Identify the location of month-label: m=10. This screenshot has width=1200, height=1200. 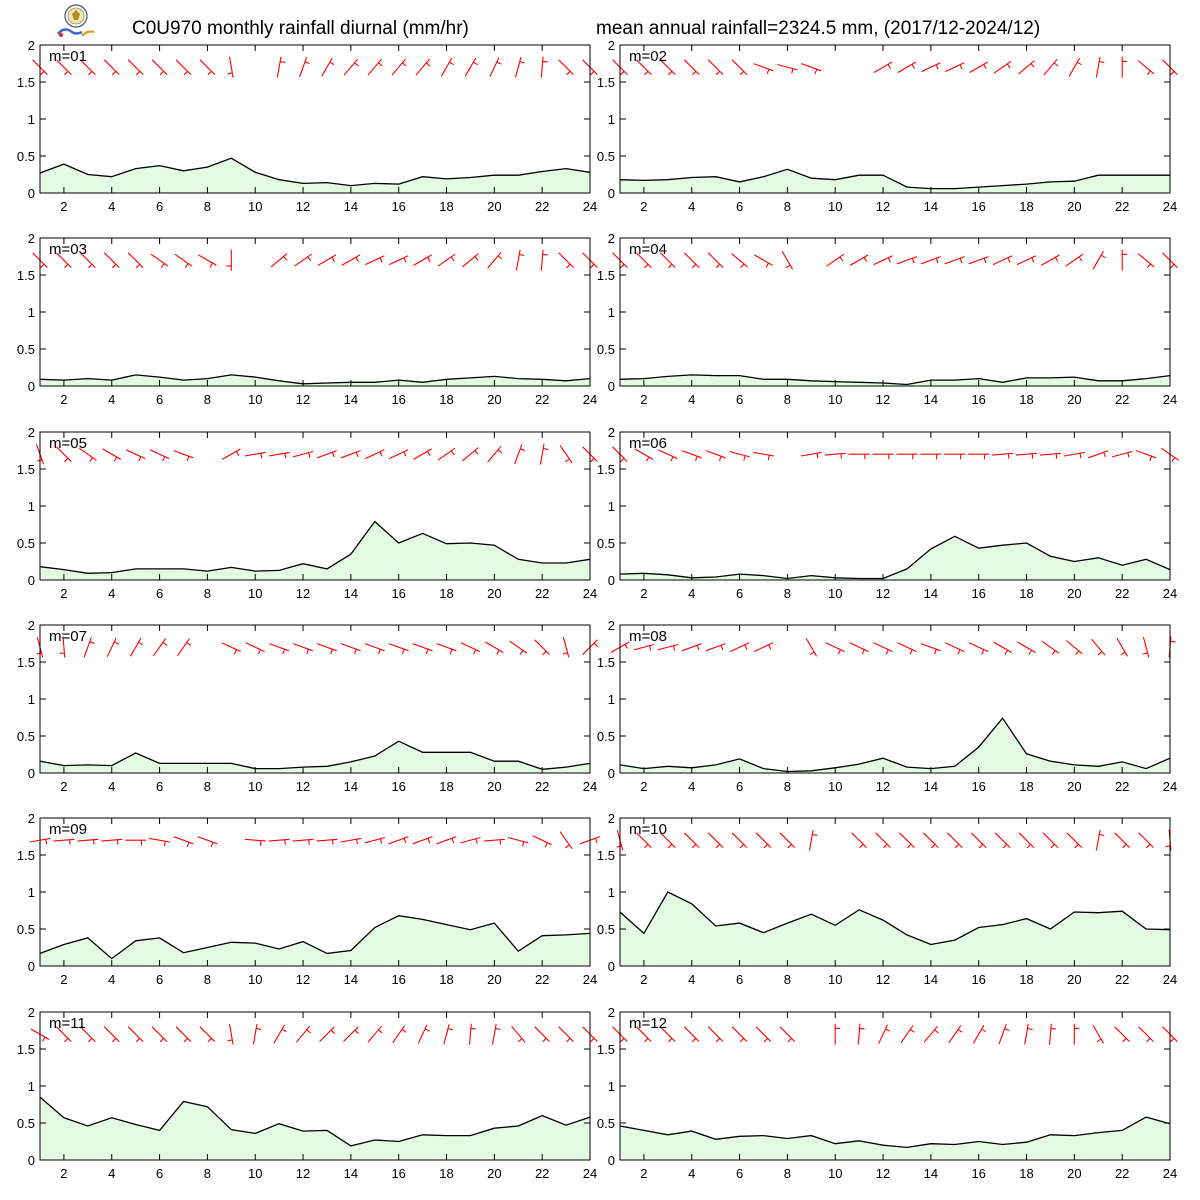
(648, 829).